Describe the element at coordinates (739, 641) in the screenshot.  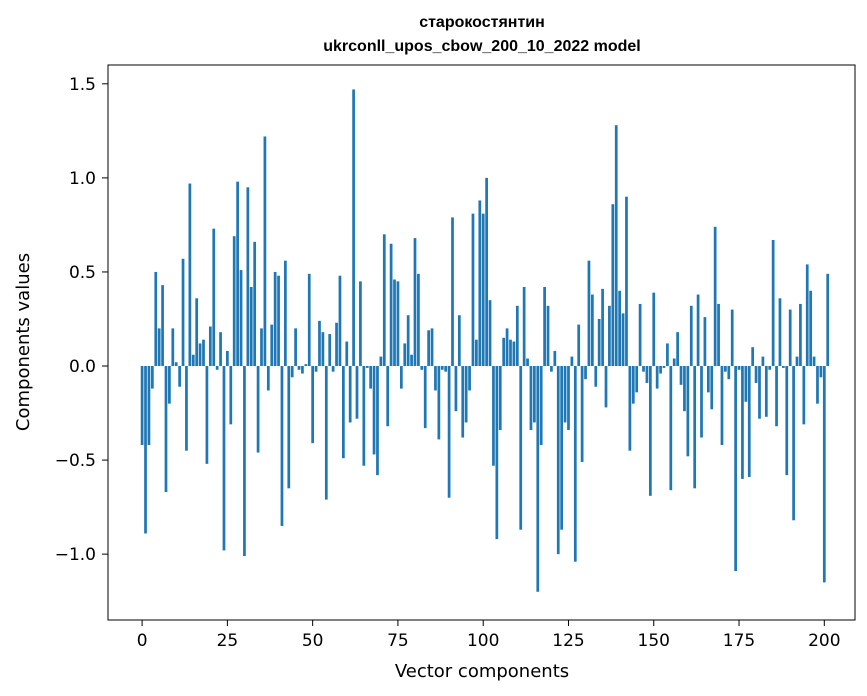
I see `x-tick-label: 175` at that location.